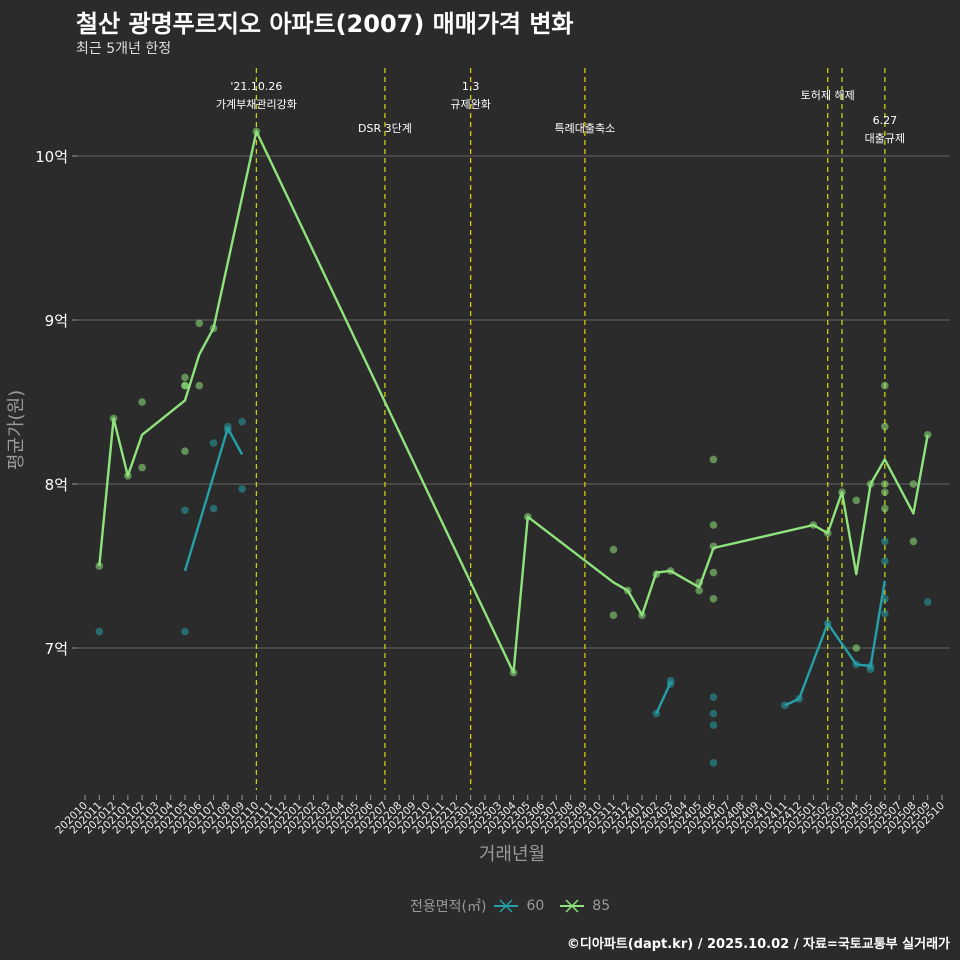 Image resolution: width=960 pixels, height=960 pixels. Describe the element at coordinates (885, 120) in the screenshot. I see `event-label: 6.27` at that location.